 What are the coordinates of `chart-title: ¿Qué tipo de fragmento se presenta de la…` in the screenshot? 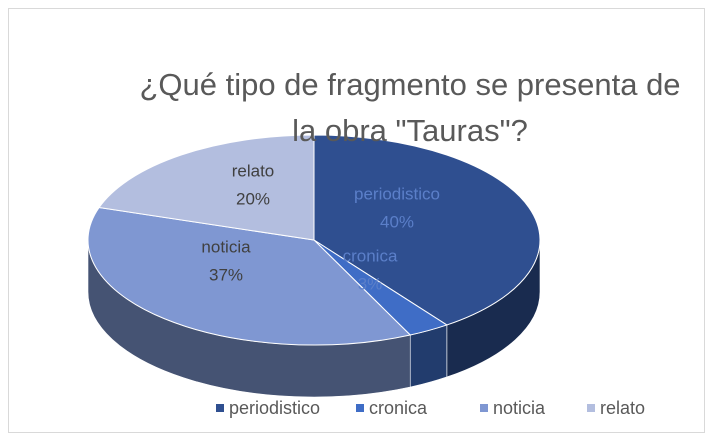 It's located at (410, 107).